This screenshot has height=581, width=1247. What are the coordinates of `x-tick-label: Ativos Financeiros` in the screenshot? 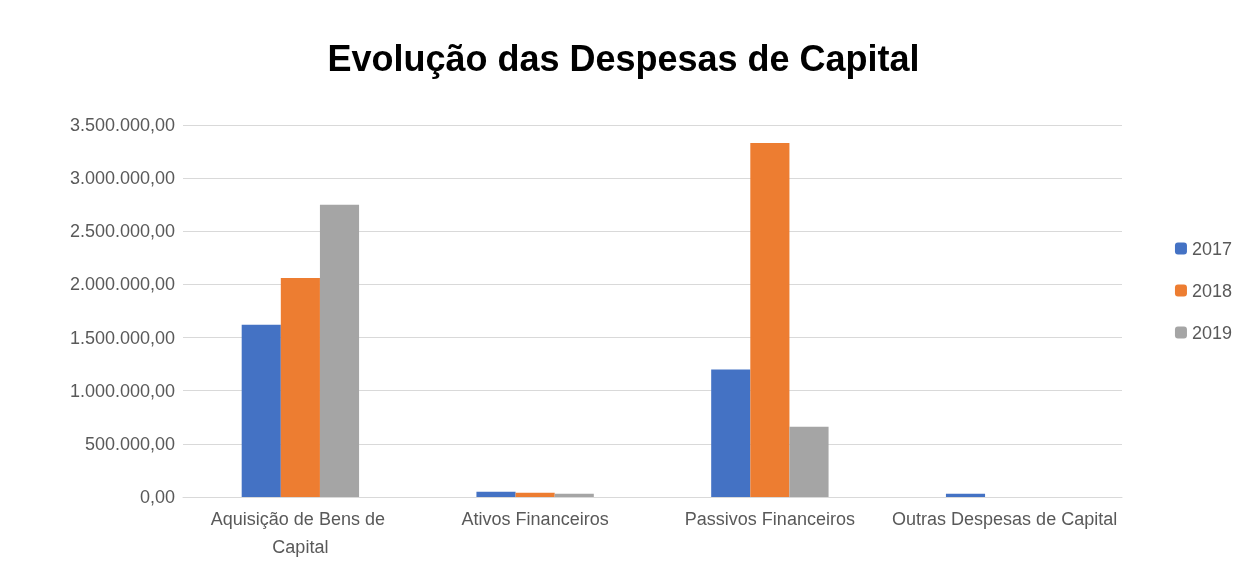 It's located at (535, 519).